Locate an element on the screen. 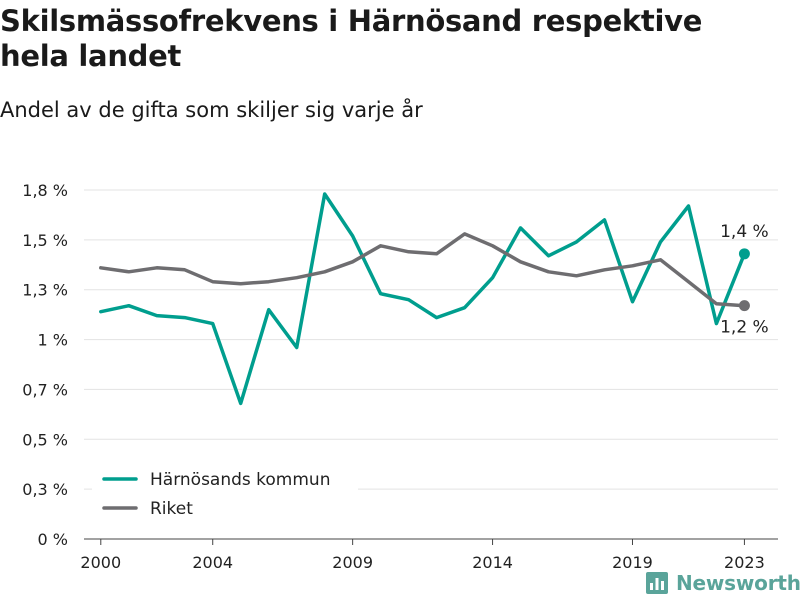 The width and height of the screenshot is (800, 600). newsworthy-logo: Newsworthy is located at coordinates (723, 583).